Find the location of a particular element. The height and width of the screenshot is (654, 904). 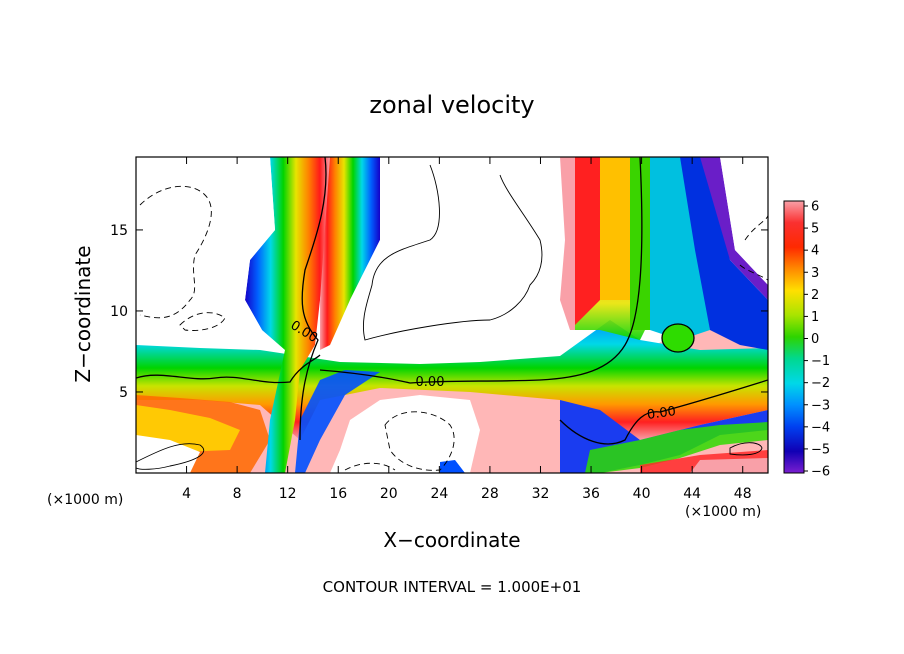

colorbar-tick-label: −4 is located at coordinates (820, 427).